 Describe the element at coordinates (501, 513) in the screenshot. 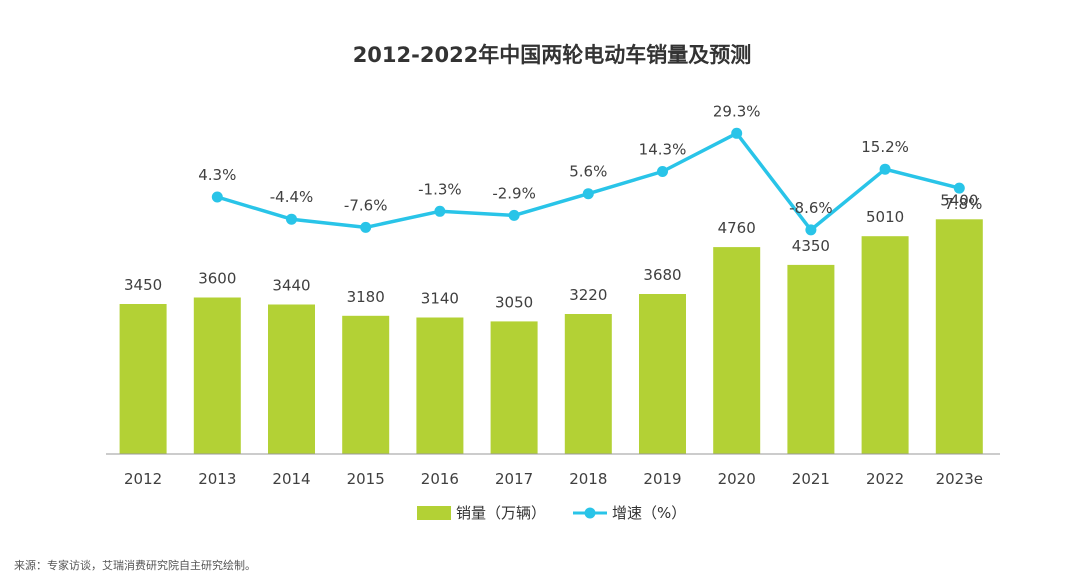

I see `legend-bar-label: 销量（万辆）` at that location.